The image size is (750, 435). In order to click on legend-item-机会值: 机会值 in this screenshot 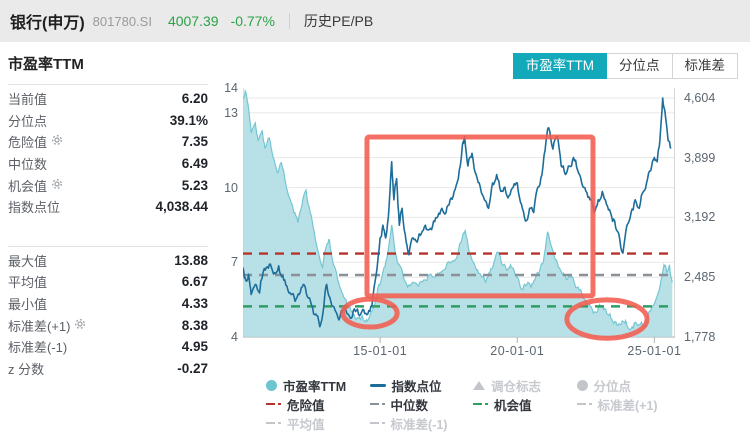, I will do `click(502, 404)`.